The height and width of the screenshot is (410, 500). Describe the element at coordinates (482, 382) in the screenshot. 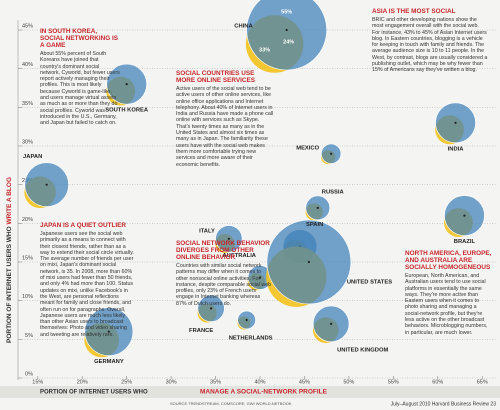

I see `x-tick-label: 65%` at that location.